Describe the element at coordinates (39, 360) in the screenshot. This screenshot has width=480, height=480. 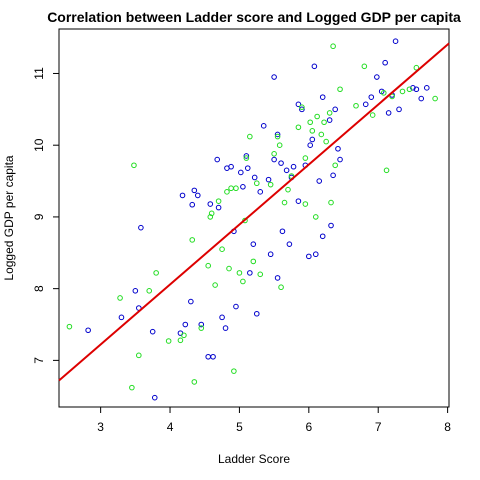
I see `y-tick-label: 7` at that location.